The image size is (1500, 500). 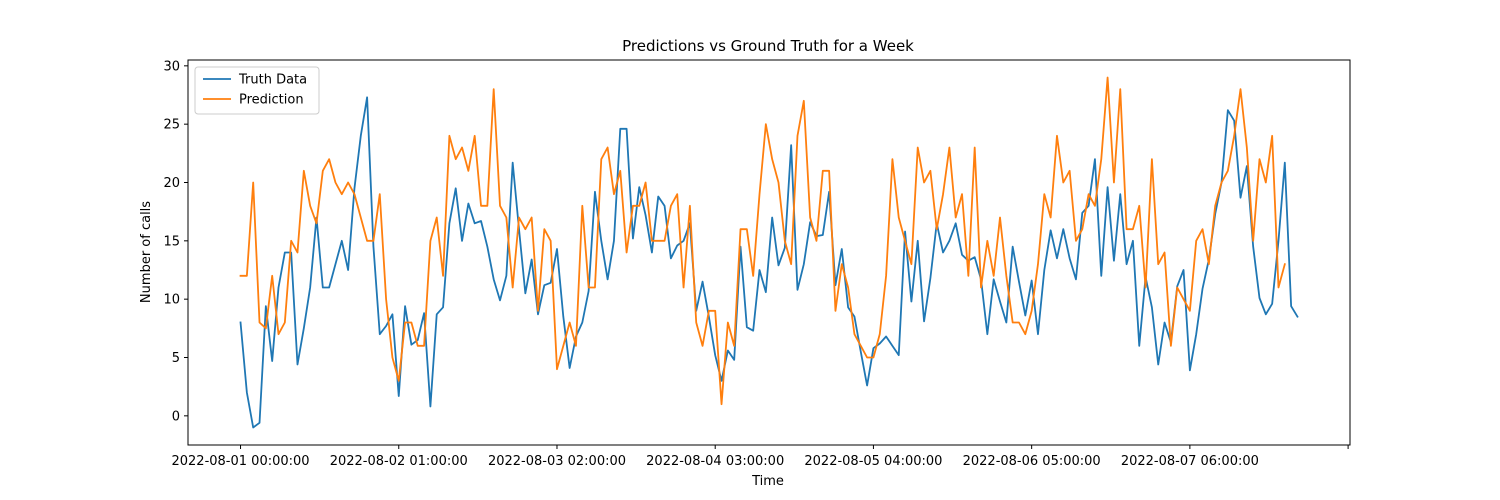 What do you see at coordinates (1032, 461) in the screenshot?
I see `x-tick-label-5: 2022-08-06 05:00:00` at bounding box center [1032, 461].